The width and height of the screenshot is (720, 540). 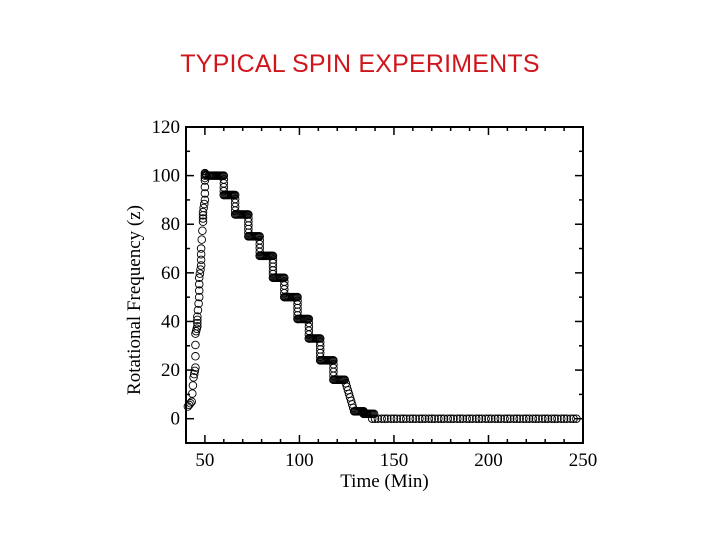 I want to click on y-tick-label: 60, so click(x=170, y=273).